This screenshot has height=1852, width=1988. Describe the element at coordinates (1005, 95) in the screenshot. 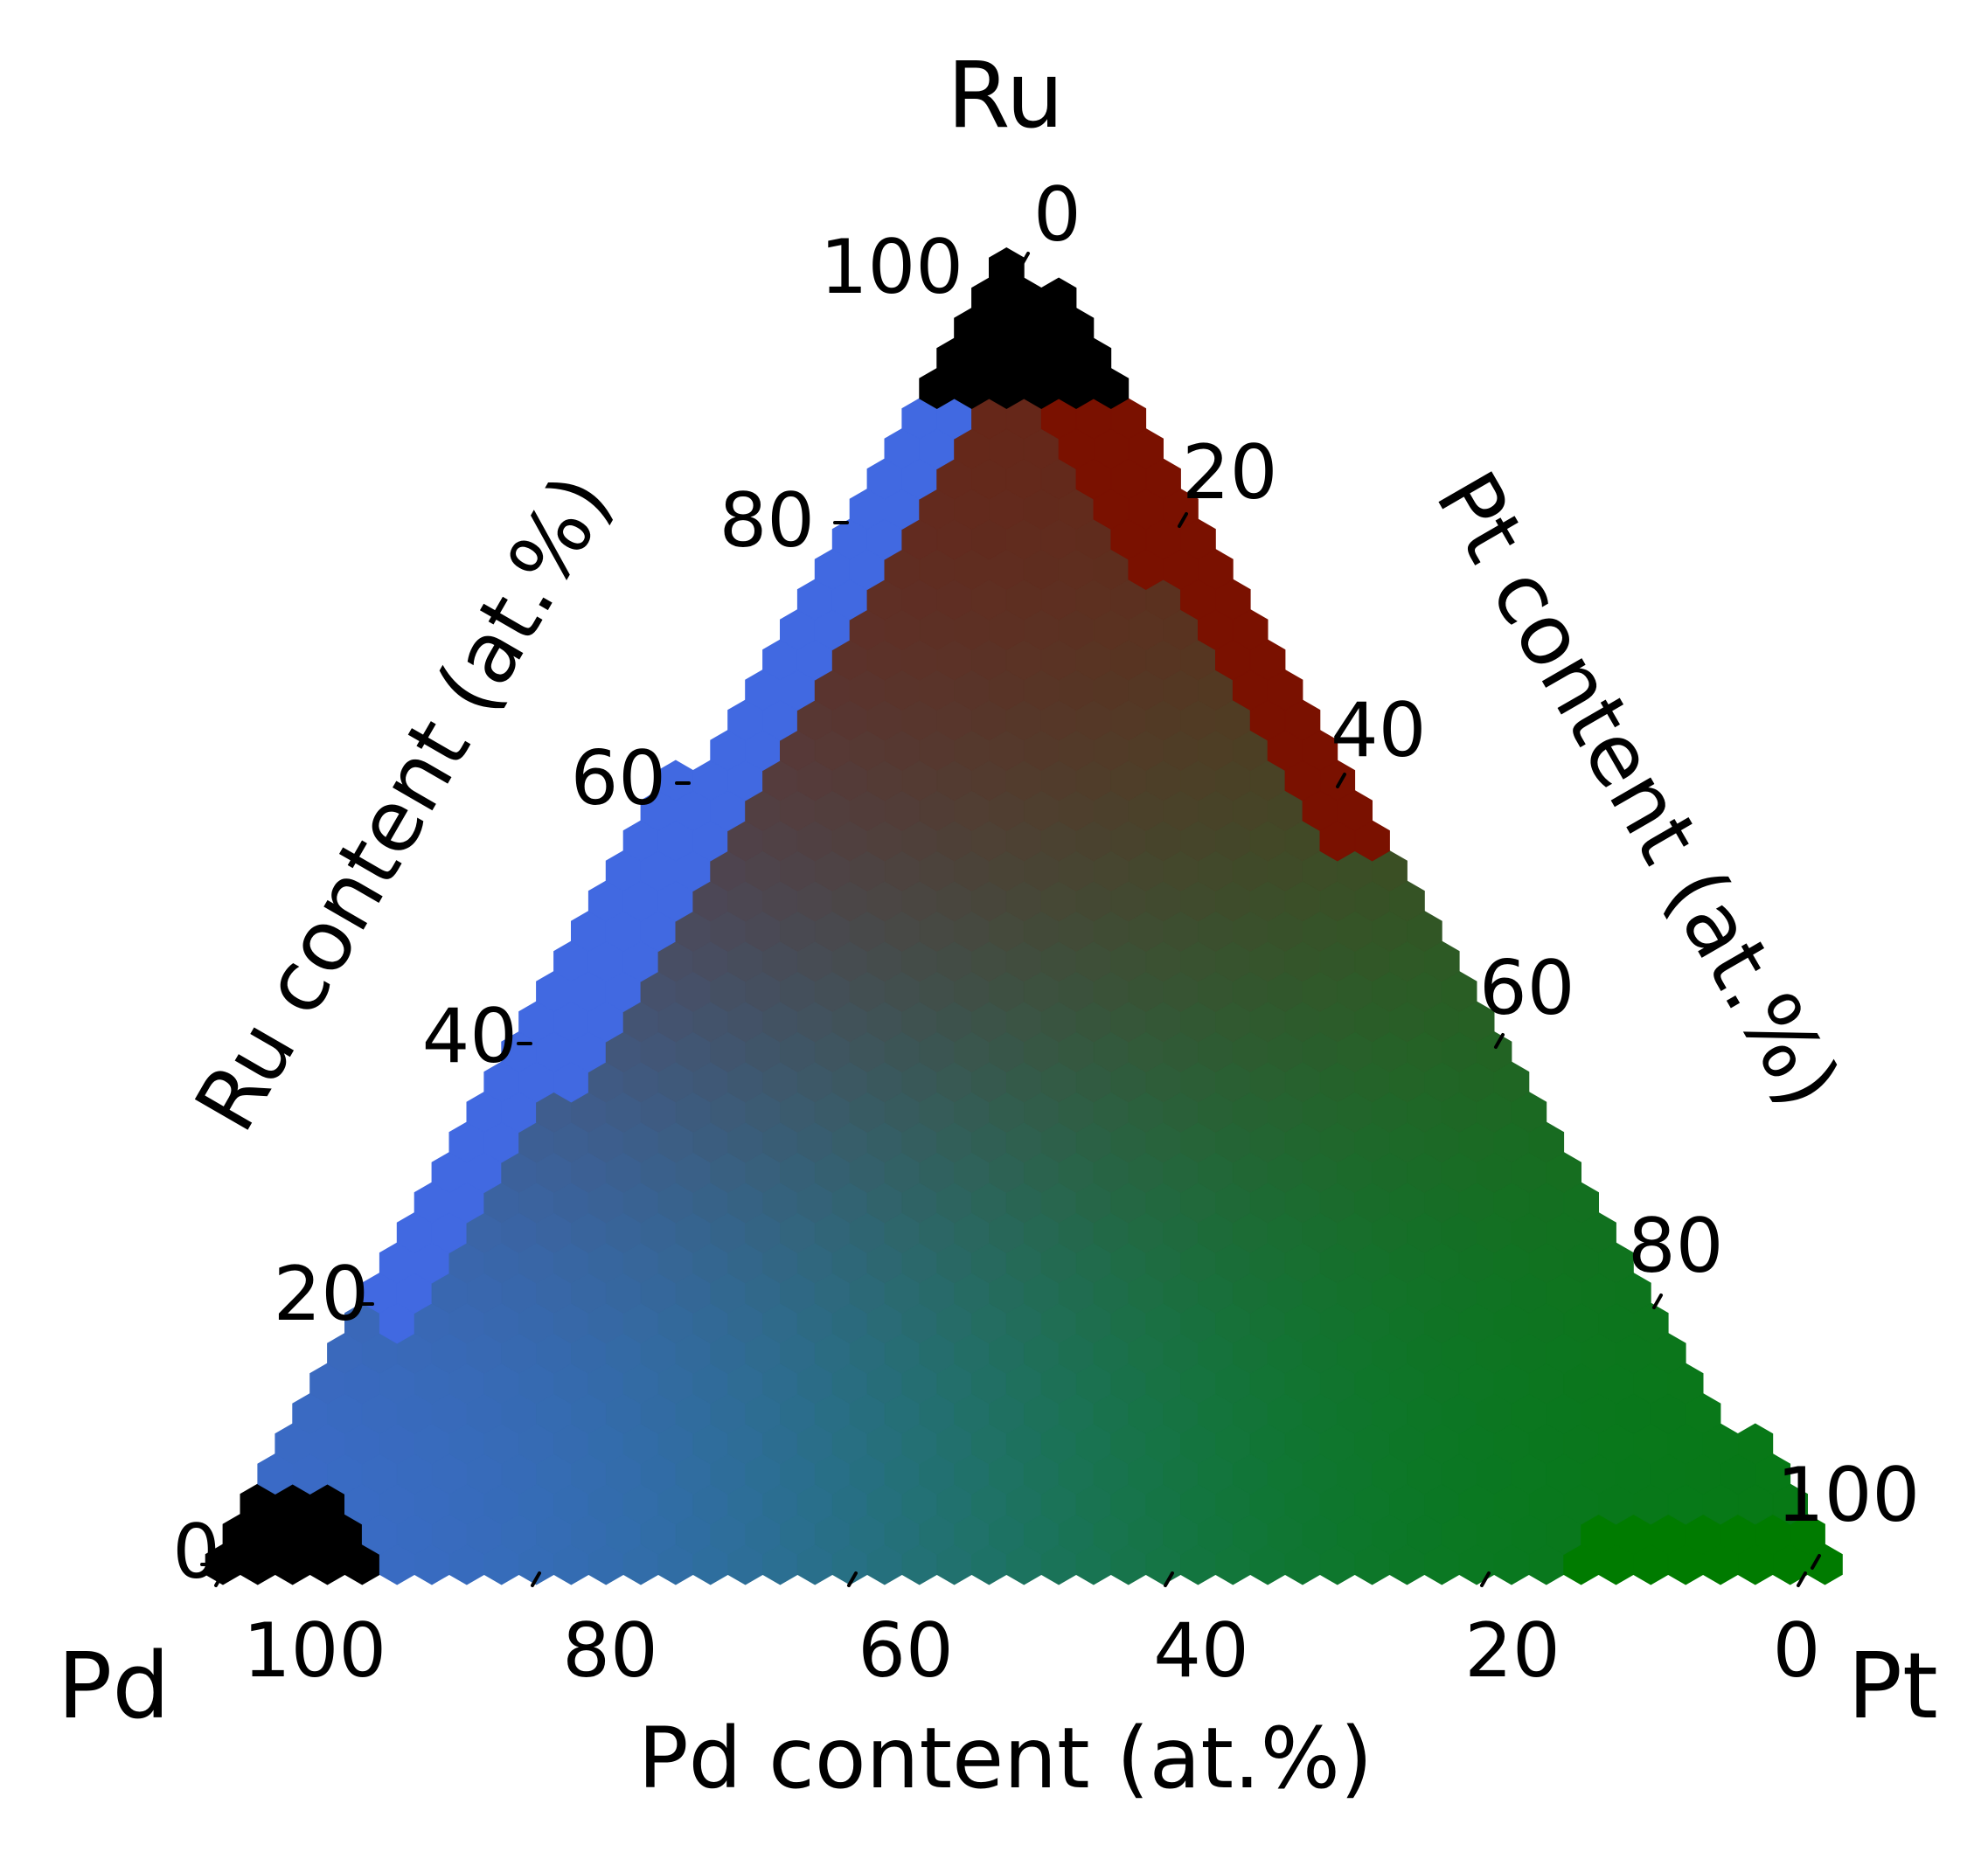

I see `vertex-label-ru: Ru` at that location.